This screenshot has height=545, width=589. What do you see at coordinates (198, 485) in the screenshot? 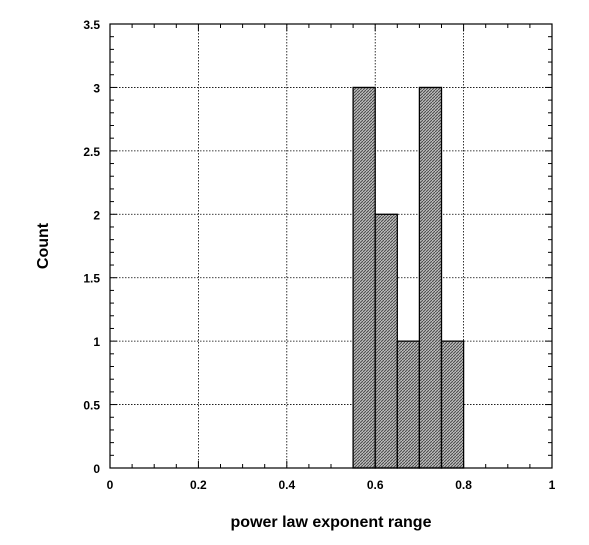
I see `x-tick-label: 0.2` at bounding box center [198, 485].